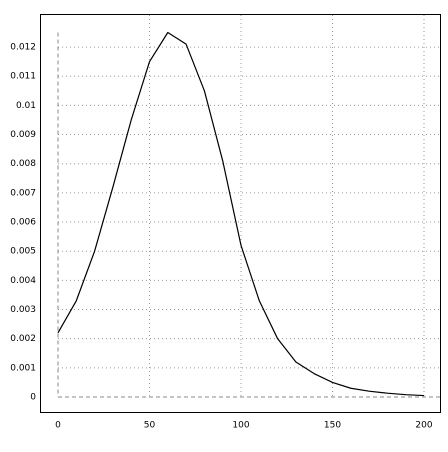 This screenshot has width=448, height=452. Describe the element at coordinates (23, 339) in the screenshot. I see `y-tick-label: 0.002` at that location.